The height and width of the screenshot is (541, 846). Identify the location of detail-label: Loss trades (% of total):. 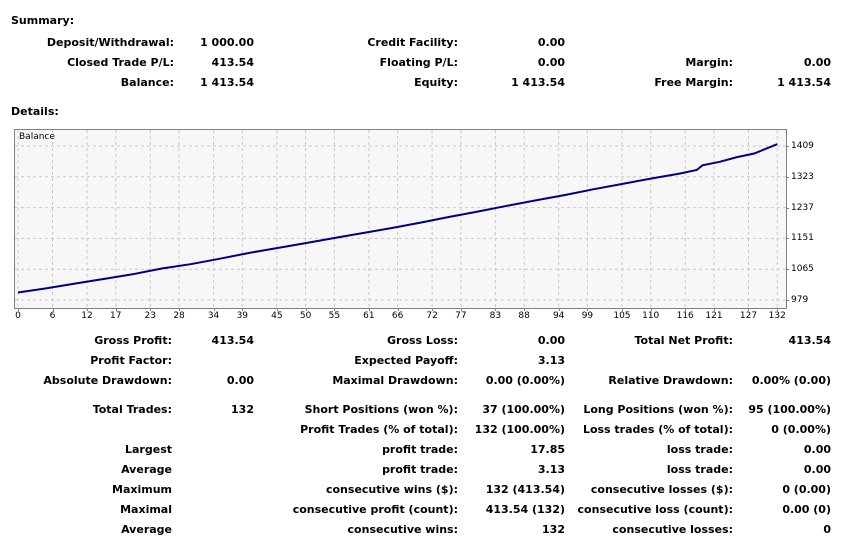
(657, 429).